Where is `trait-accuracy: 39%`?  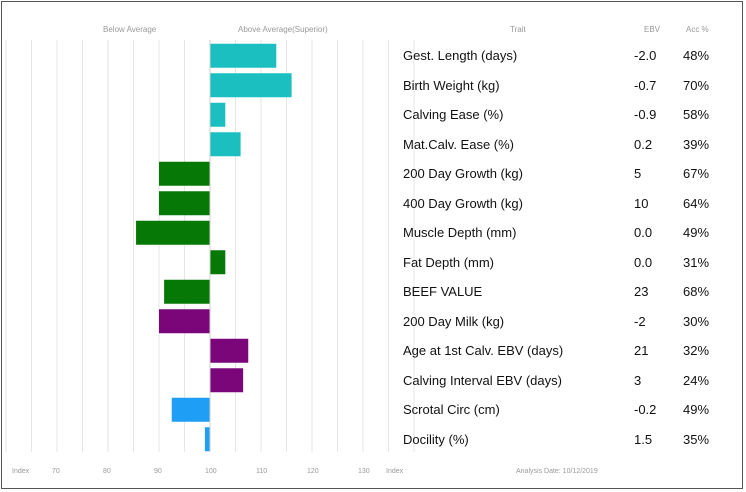
trait-accuracy: 39% is located at coordinates (696, 144).